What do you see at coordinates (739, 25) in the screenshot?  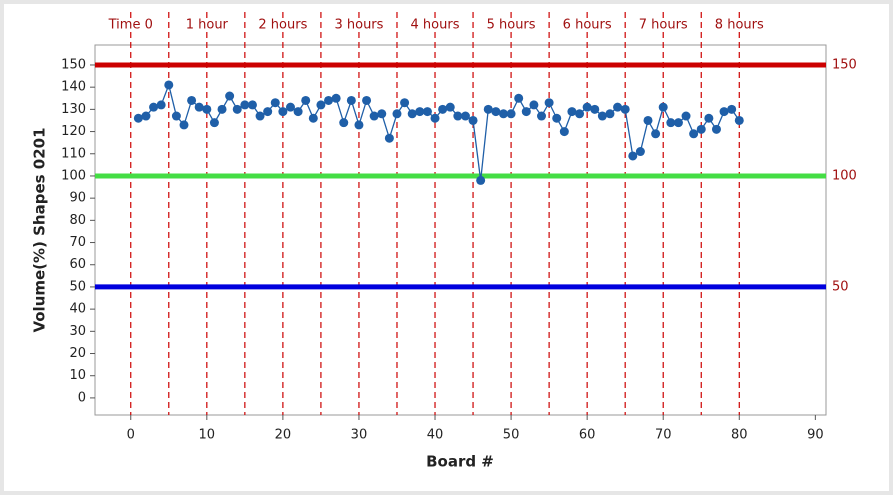 I see `time-label: 8 hours` at bounding box center [739, 25].